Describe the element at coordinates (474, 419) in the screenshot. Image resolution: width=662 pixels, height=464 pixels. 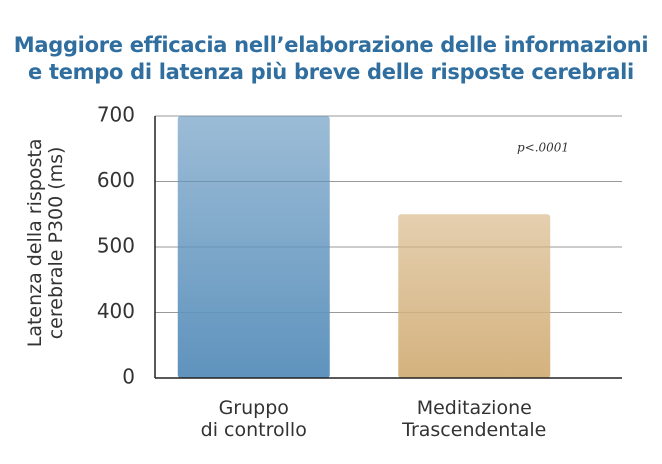
I see `x-tick-label: Meditazione Trascendentale` at that location.